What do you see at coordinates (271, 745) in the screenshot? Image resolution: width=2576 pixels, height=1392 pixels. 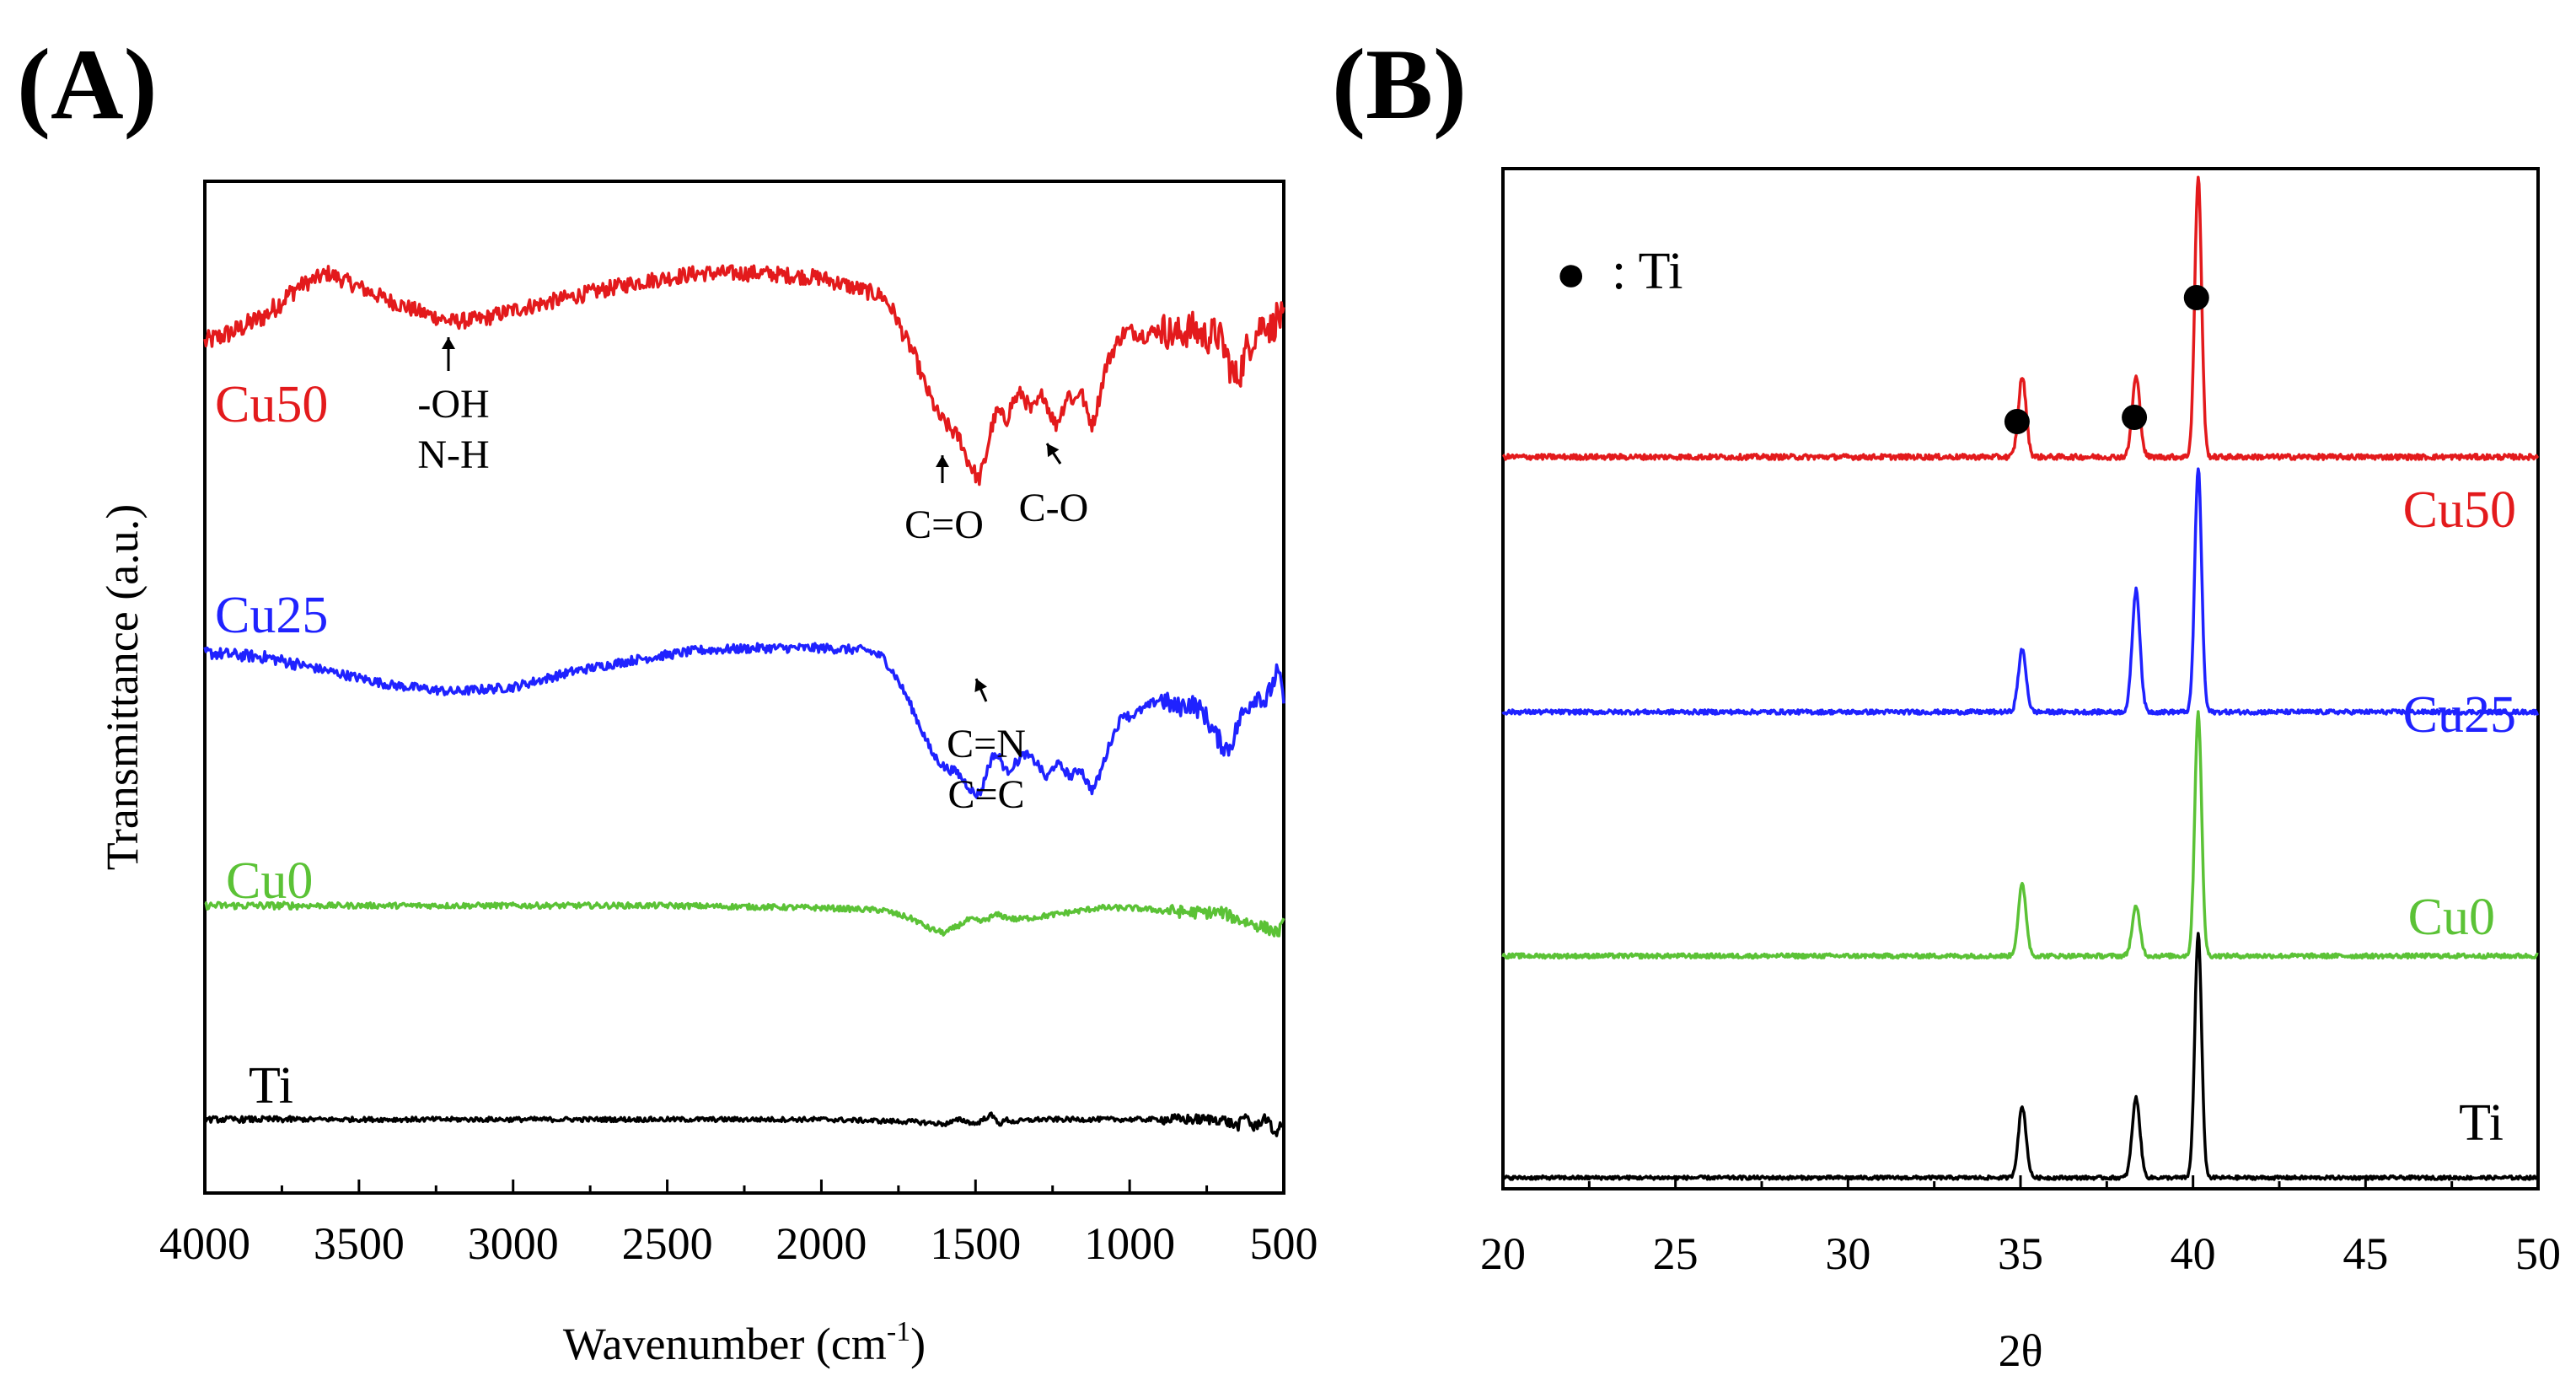 I see `chart-a-series-labels: Cu50 Cu25 Cu0 Ti` at bounding box center [271, 745].